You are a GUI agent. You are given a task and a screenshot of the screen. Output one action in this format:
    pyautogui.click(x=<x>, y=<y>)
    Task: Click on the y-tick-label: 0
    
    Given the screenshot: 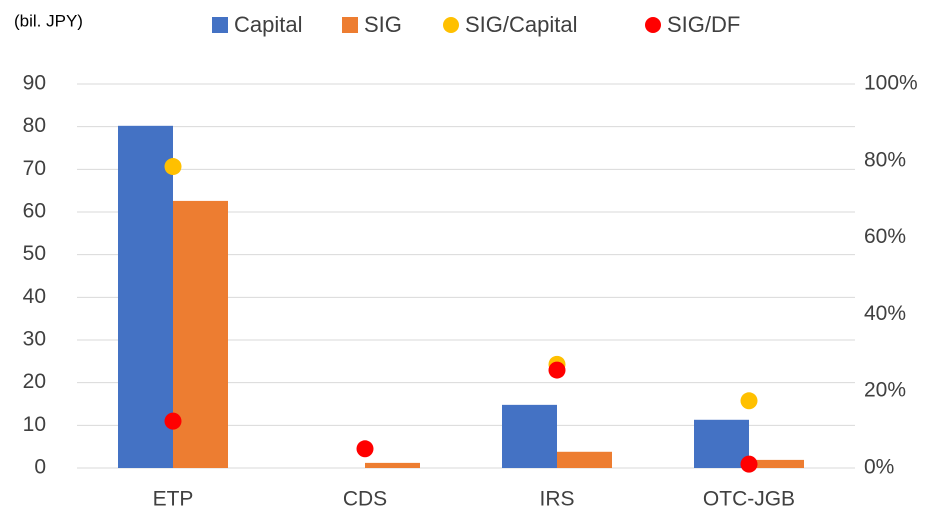 What is the action you would take?
    pyautogui.click(x=40, y=467)
    